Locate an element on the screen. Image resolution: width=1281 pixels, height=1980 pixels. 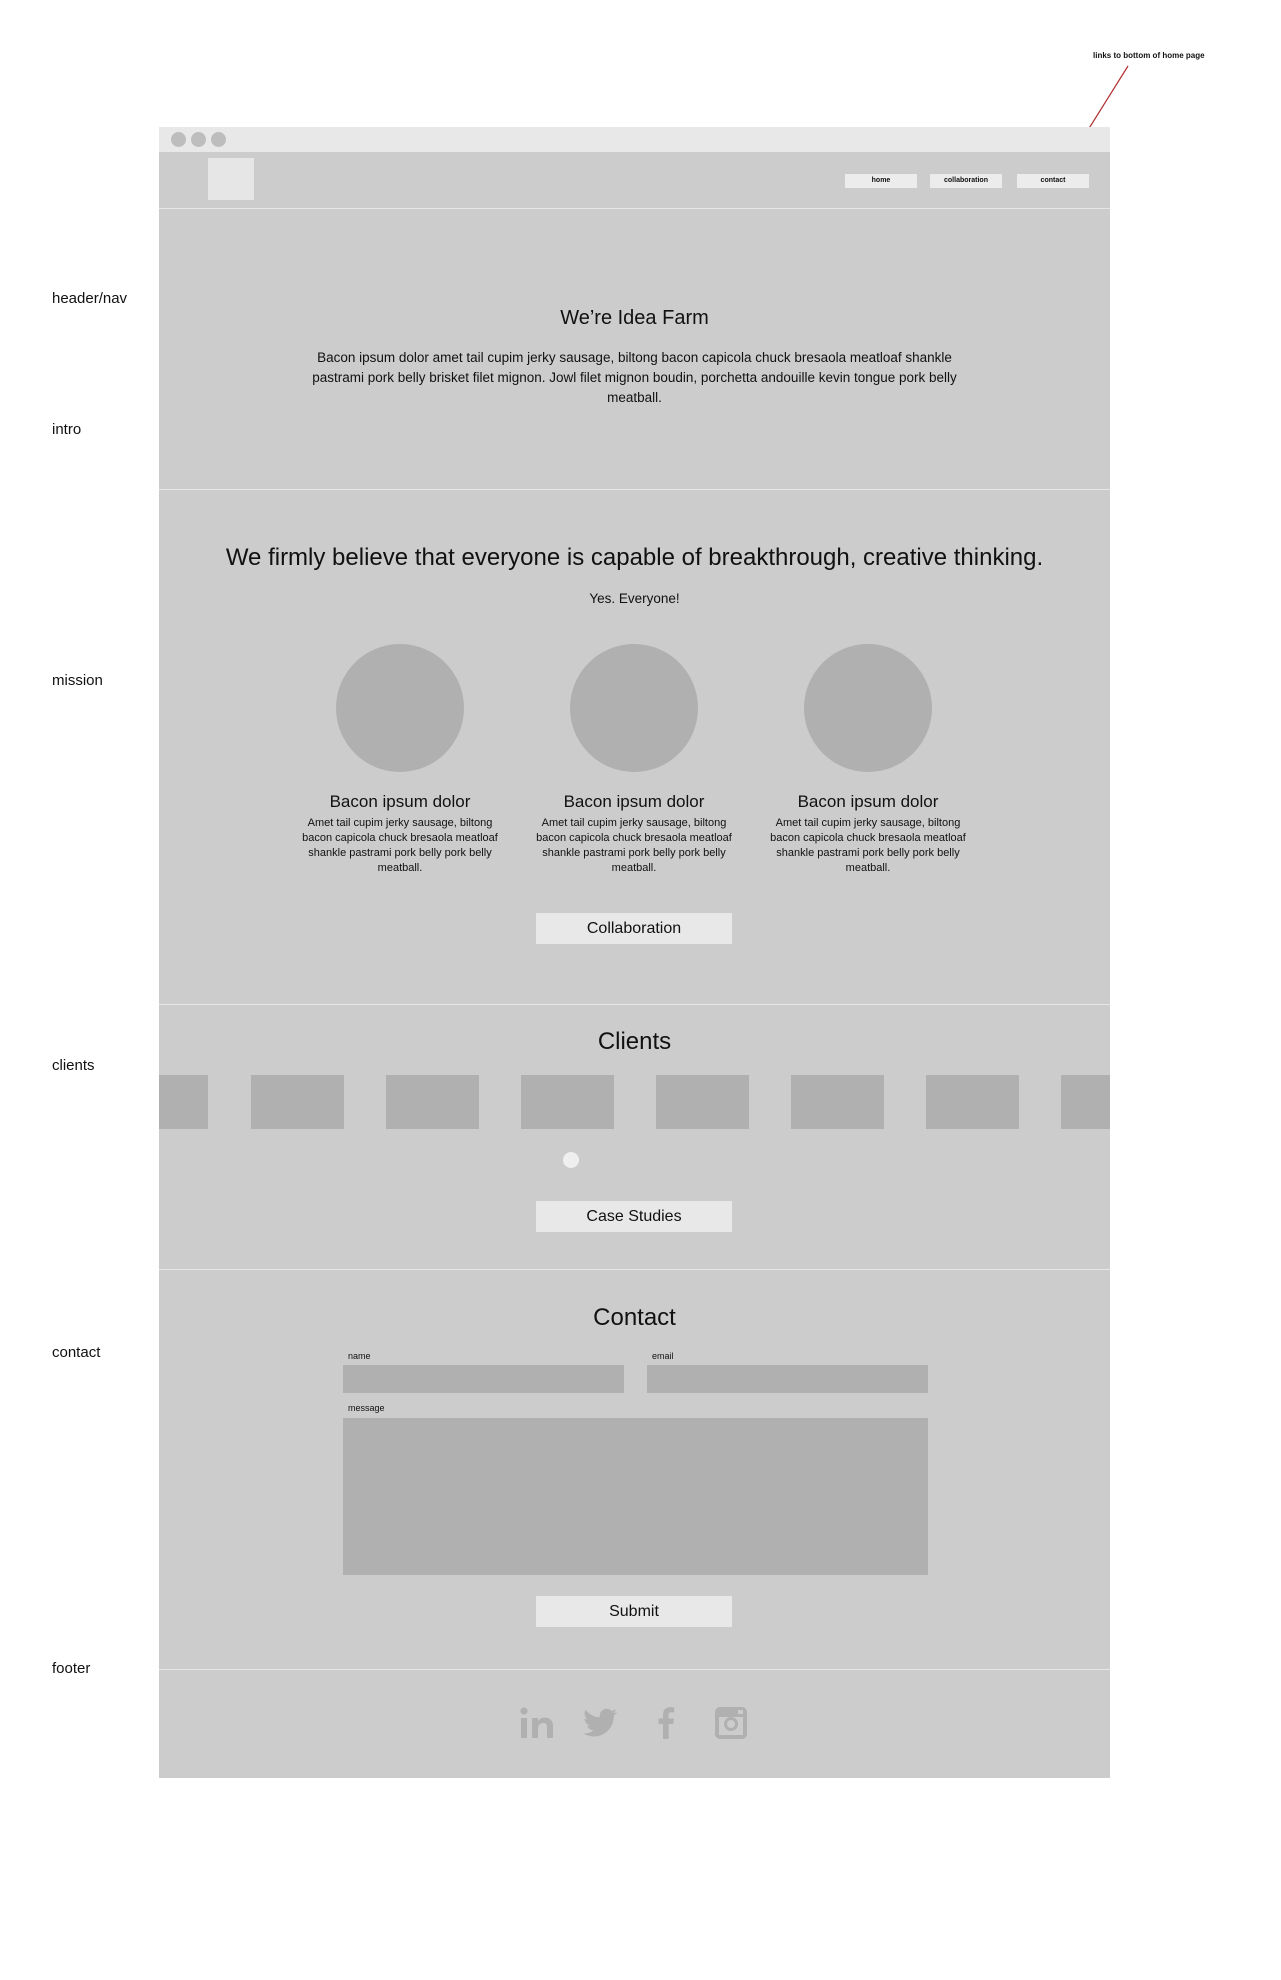
window-maximize-dot is located at coordinates (218, 139).